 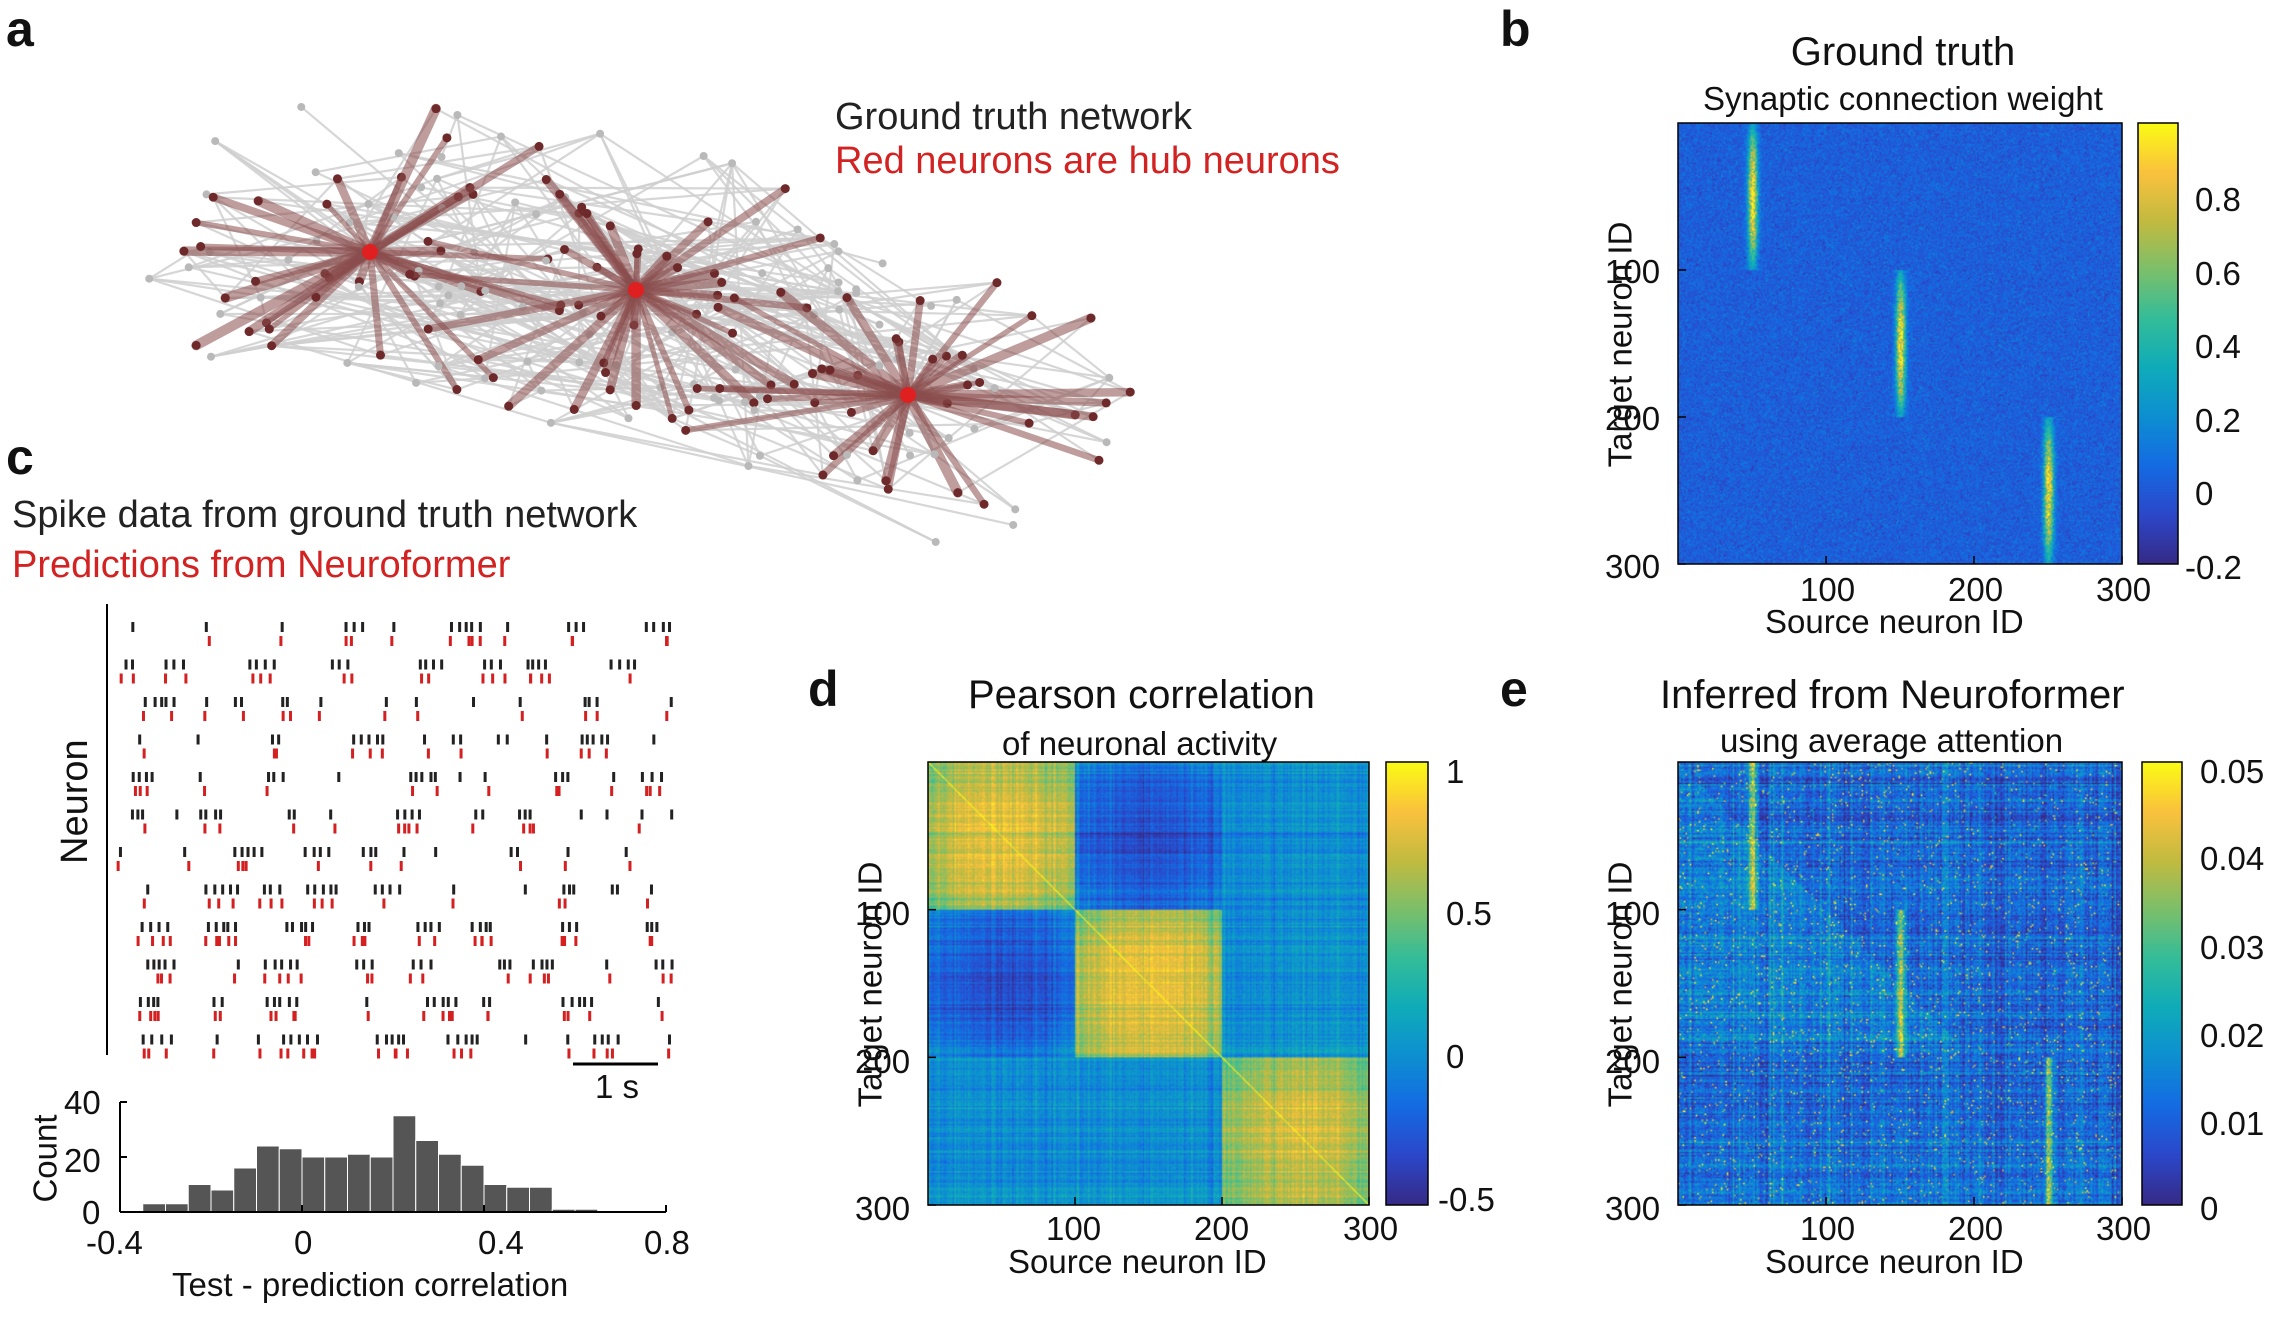 I want to click on b-xtick-100: 100, so click(x=1828, y=589).